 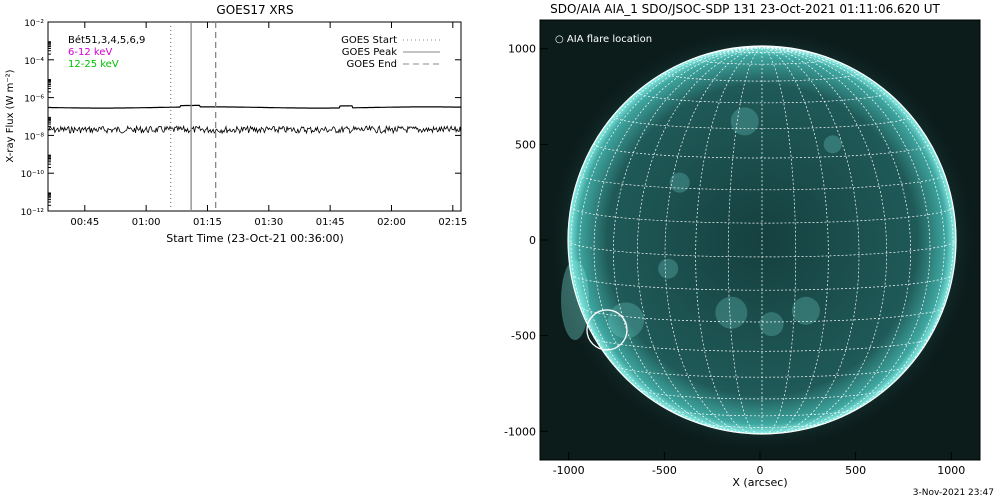 What do you see at coordinates (33, 213) in the screenshot?
I see `goes-y-tick-label: 10⁻¹²` at bounding box center [33, 213].